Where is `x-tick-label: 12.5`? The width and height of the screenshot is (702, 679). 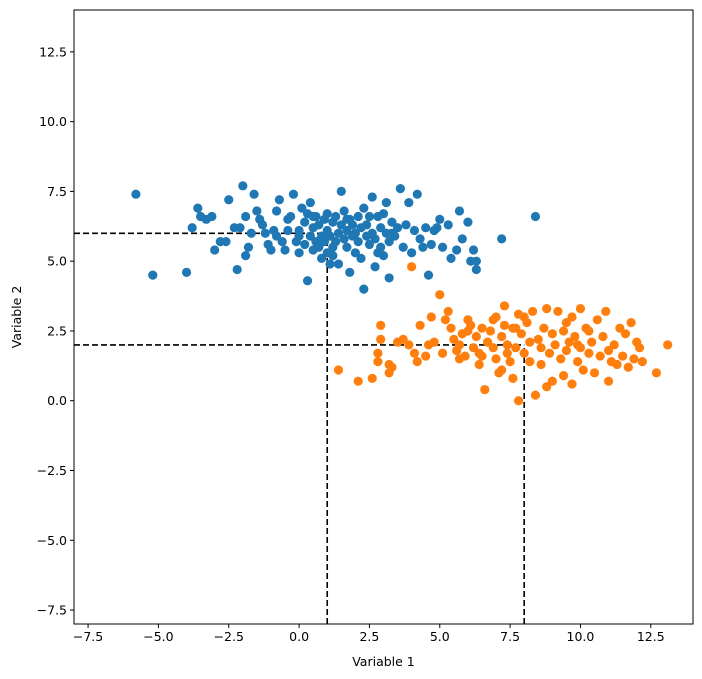 x-tick-label: 12.5 is located at coordinates (651, 636).